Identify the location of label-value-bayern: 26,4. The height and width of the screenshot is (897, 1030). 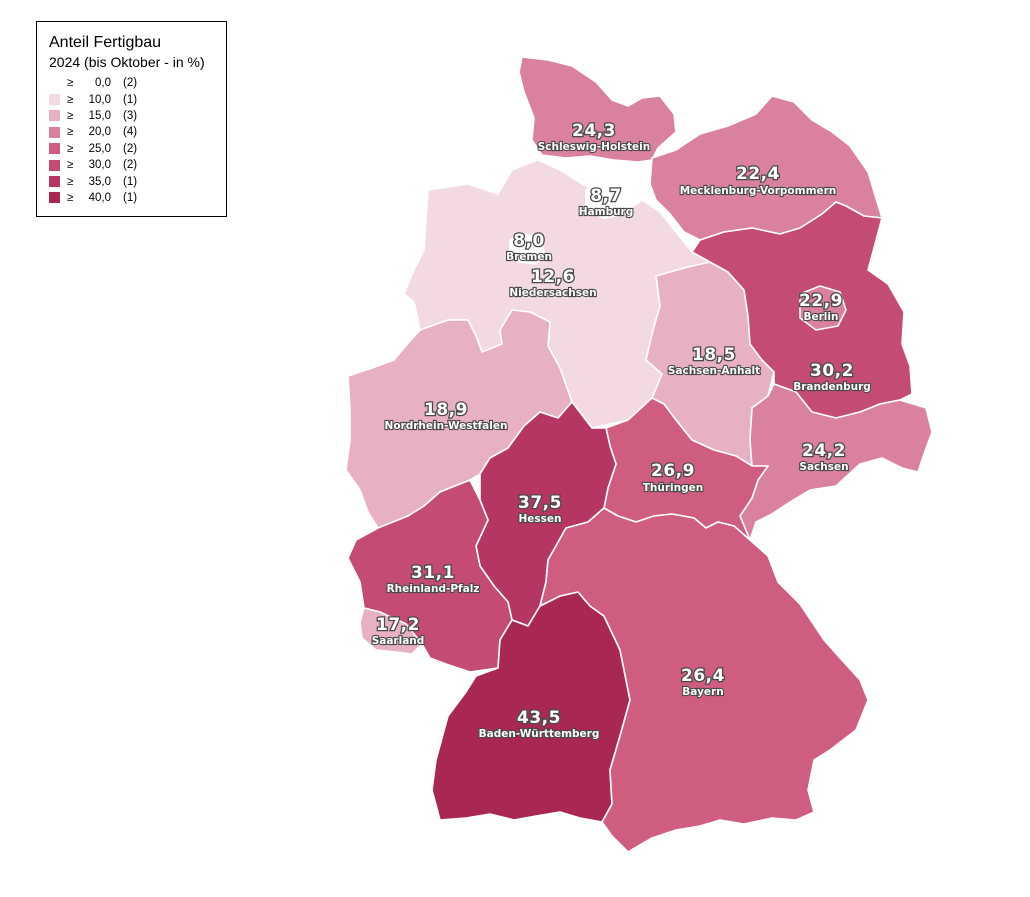
(703, 676).